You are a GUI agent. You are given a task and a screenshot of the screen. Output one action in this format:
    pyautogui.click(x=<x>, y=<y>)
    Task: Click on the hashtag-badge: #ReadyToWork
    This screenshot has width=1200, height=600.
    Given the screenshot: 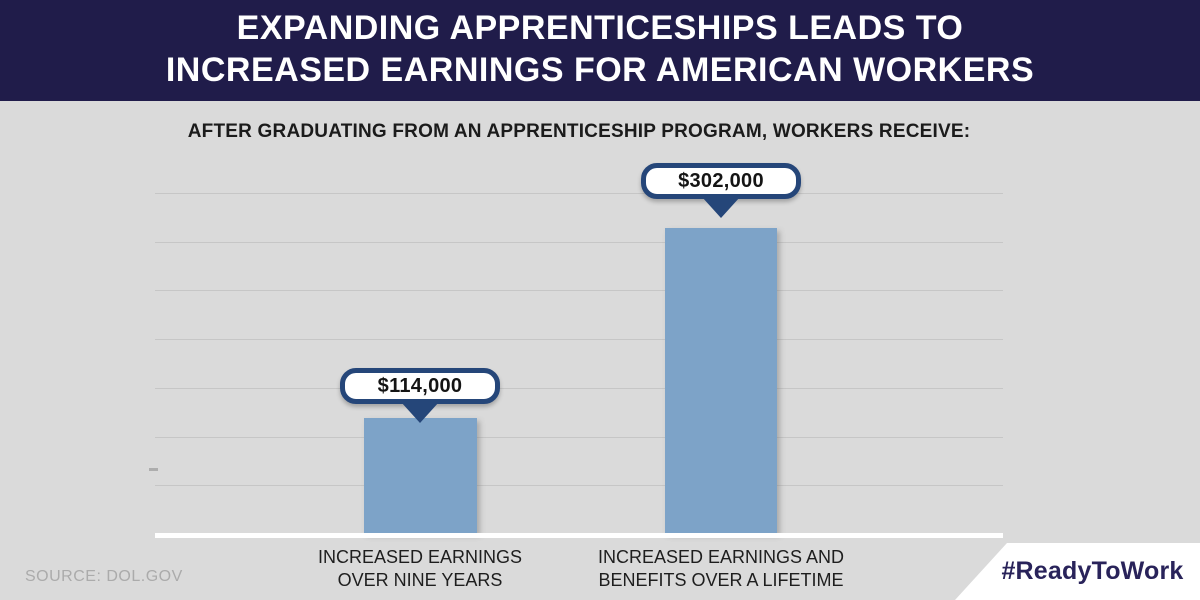 What is the action you would take?
    pyautogui.click(x=1077, y=571)
    